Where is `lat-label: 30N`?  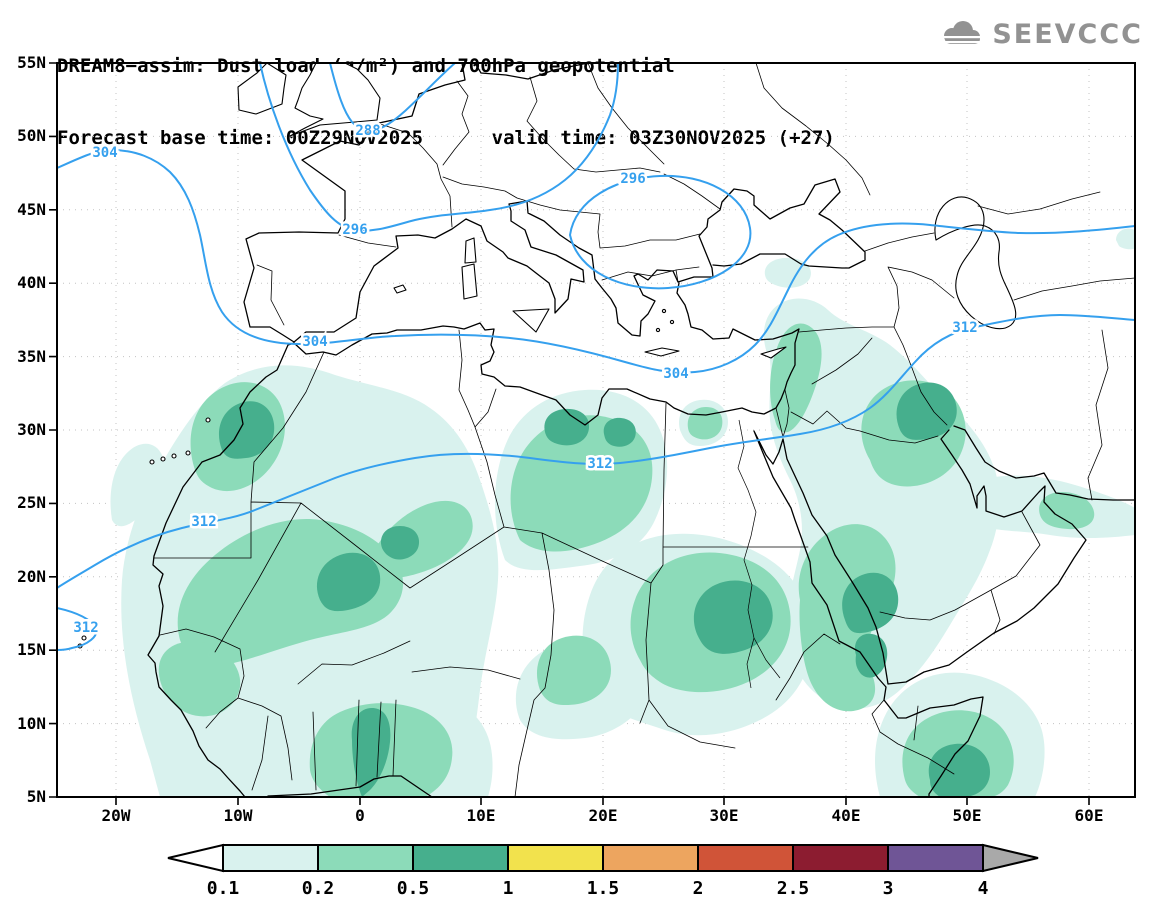 lat-label: 30N is located at coordinates (31, 429).